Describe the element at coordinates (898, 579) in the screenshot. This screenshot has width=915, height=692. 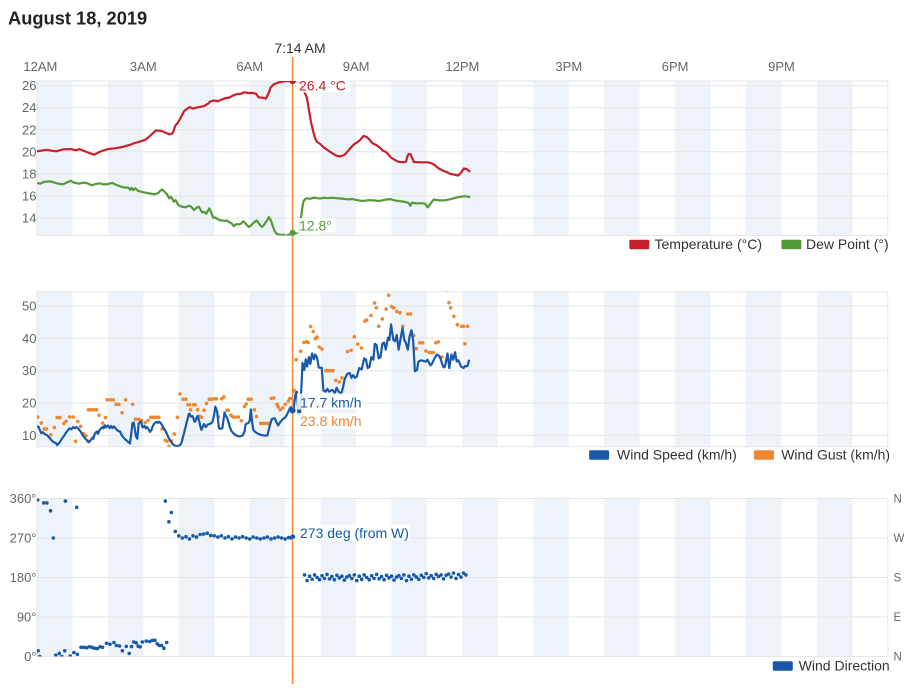
I see `svg-text: S` at that location.